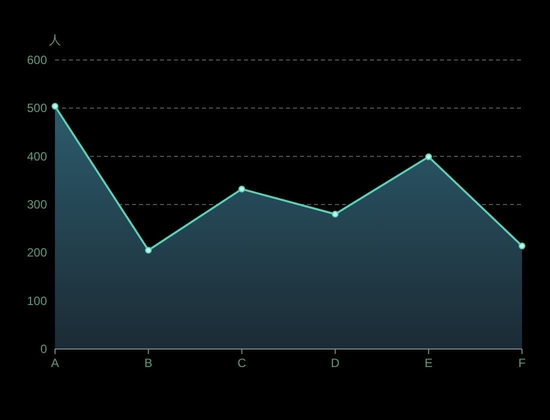 The width and height of the screenshot is (550, 420). I want to click on y-tick-label: 600, so click(37, 60).